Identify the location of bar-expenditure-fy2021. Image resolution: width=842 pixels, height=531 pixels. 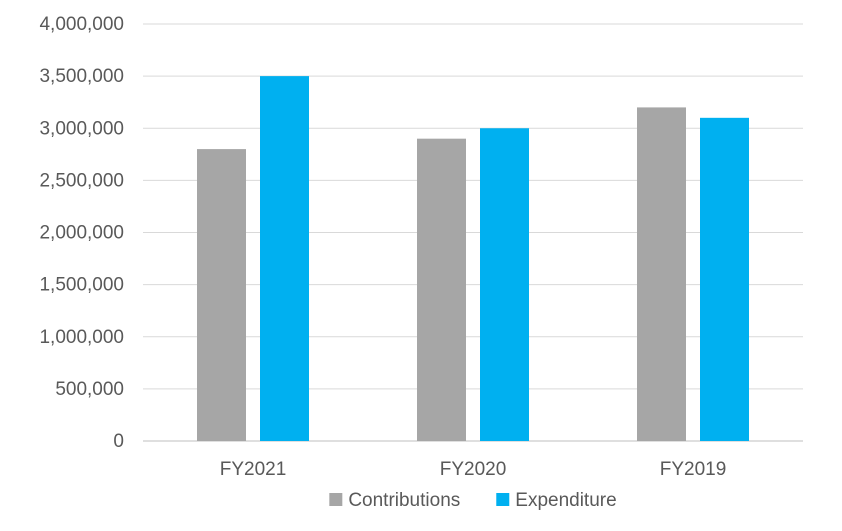
(284, 258).